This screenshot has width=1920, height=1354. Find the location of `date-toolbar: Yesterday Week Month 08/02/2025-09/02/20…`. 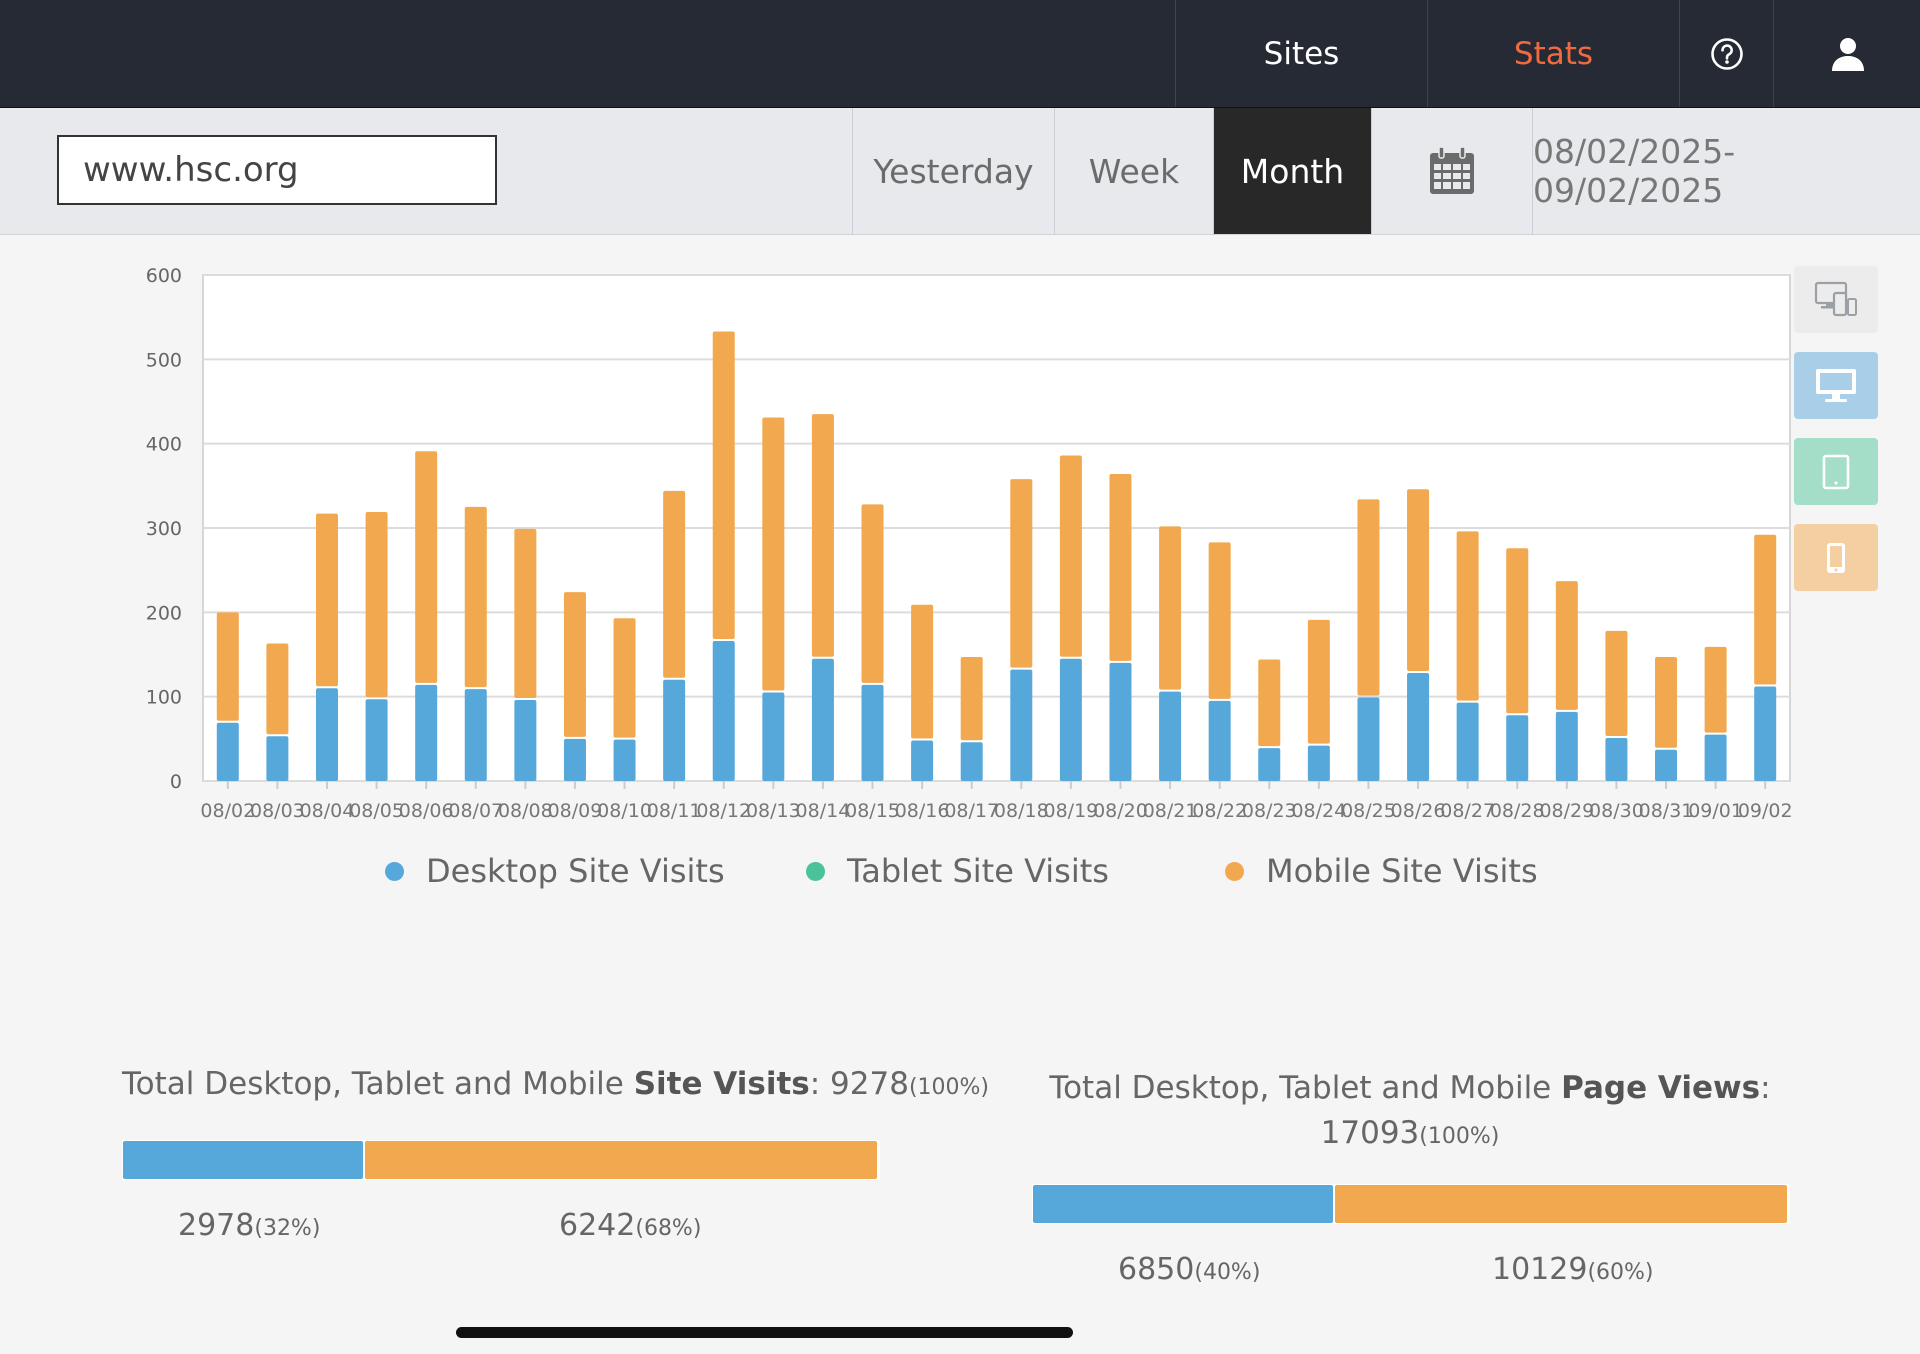

date-toolbar: Yesterday Week Month 08/02/2025-09/02/20… is located at coordinates (960, 171).